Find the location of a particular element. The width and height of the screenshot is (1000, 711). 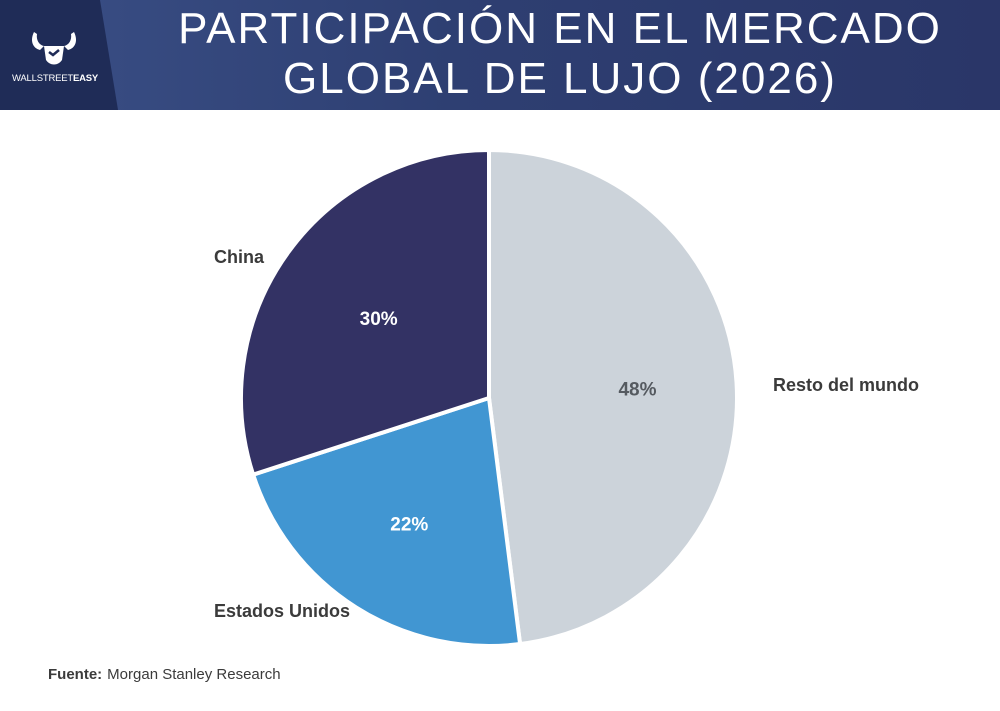

pie-slice-china is located at coordinates (365, 312).